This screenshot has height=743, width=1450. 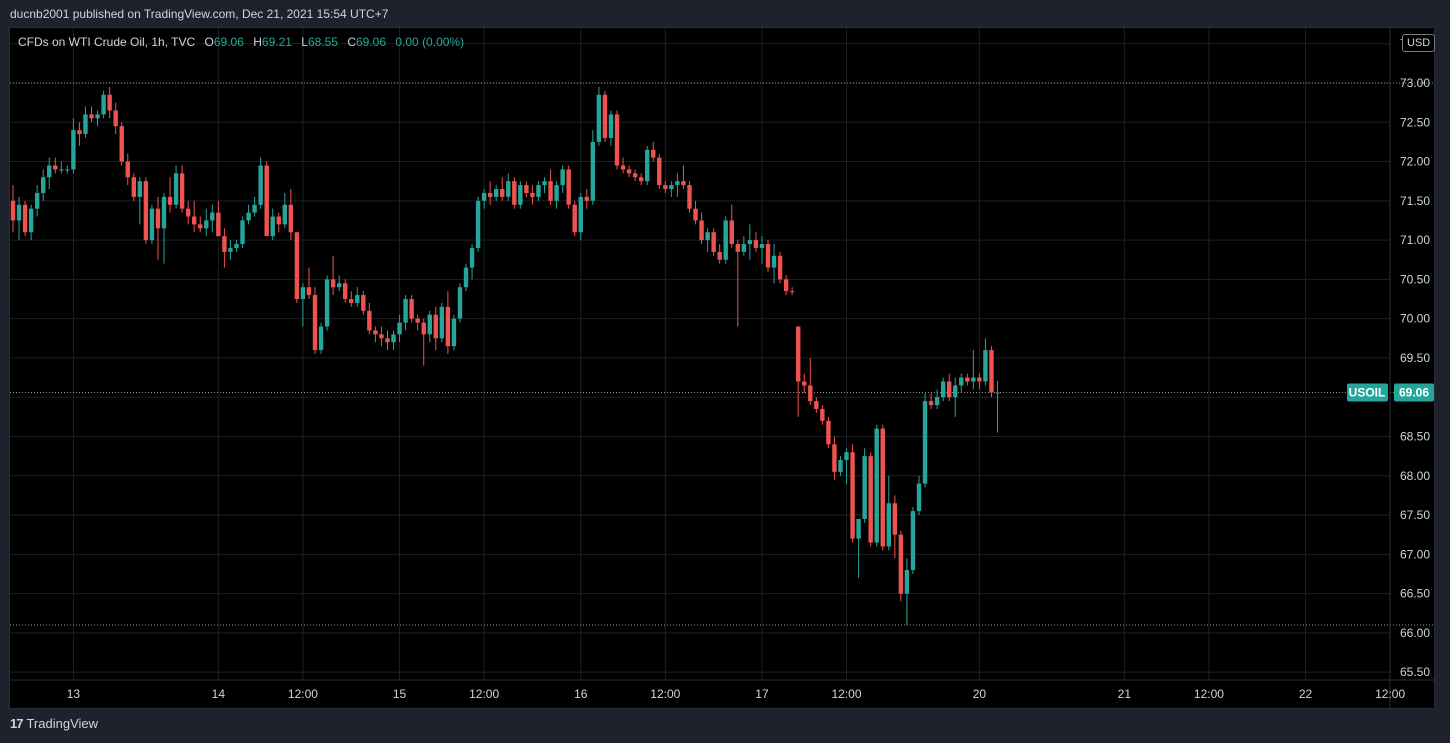 What do you see at coordinates (581, 694) in the screenshot?
I see `time-tick-label: 16` at bounding box center [581, 694].